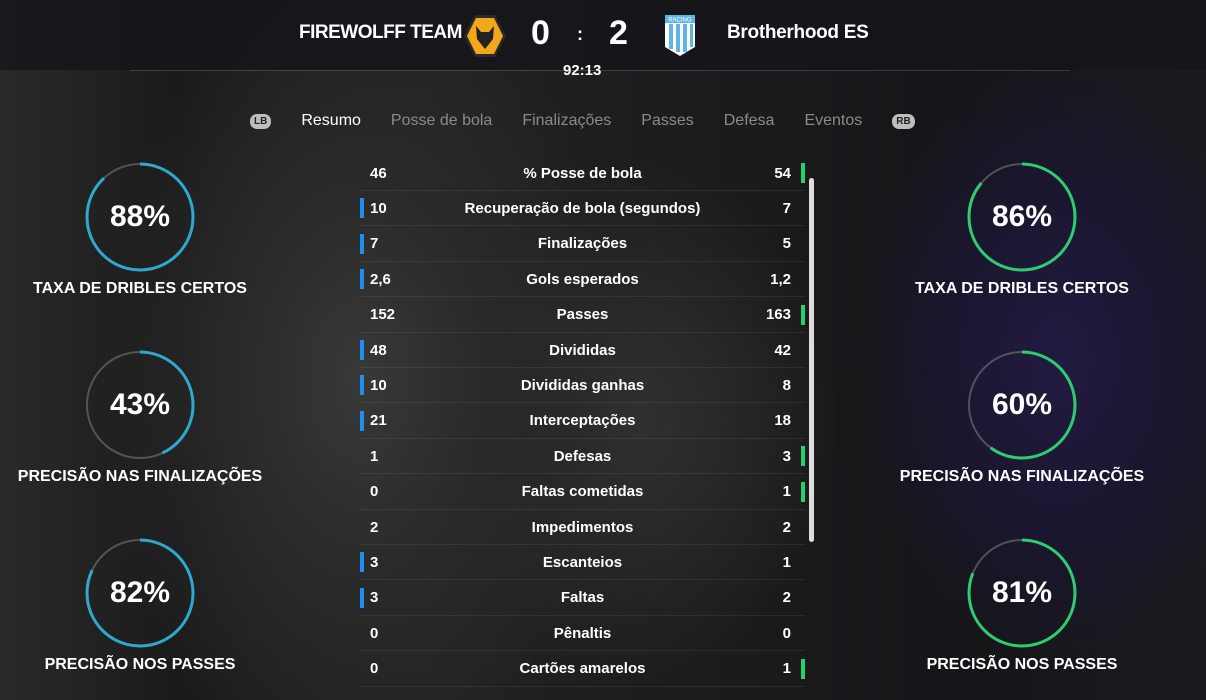 This screenshot has width=1206, height=700. I want to click on stat-row: 2 Impedimentos 2, so click(582, 527).